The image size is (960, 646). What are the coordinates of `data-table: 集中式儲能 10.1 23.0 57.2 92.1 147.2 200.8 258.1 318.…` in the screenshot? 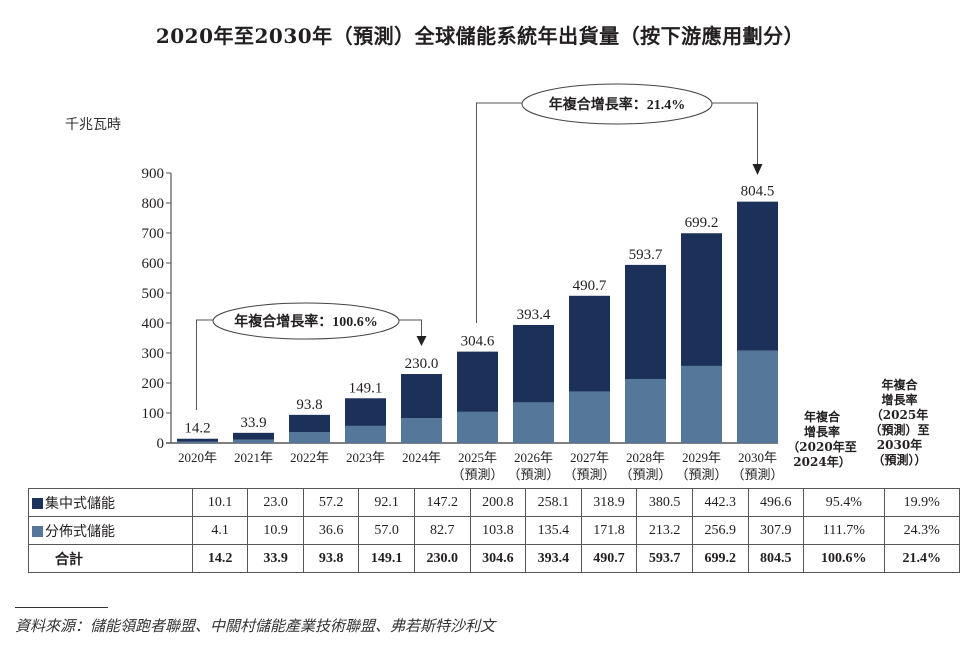 It's located at (494, 530).